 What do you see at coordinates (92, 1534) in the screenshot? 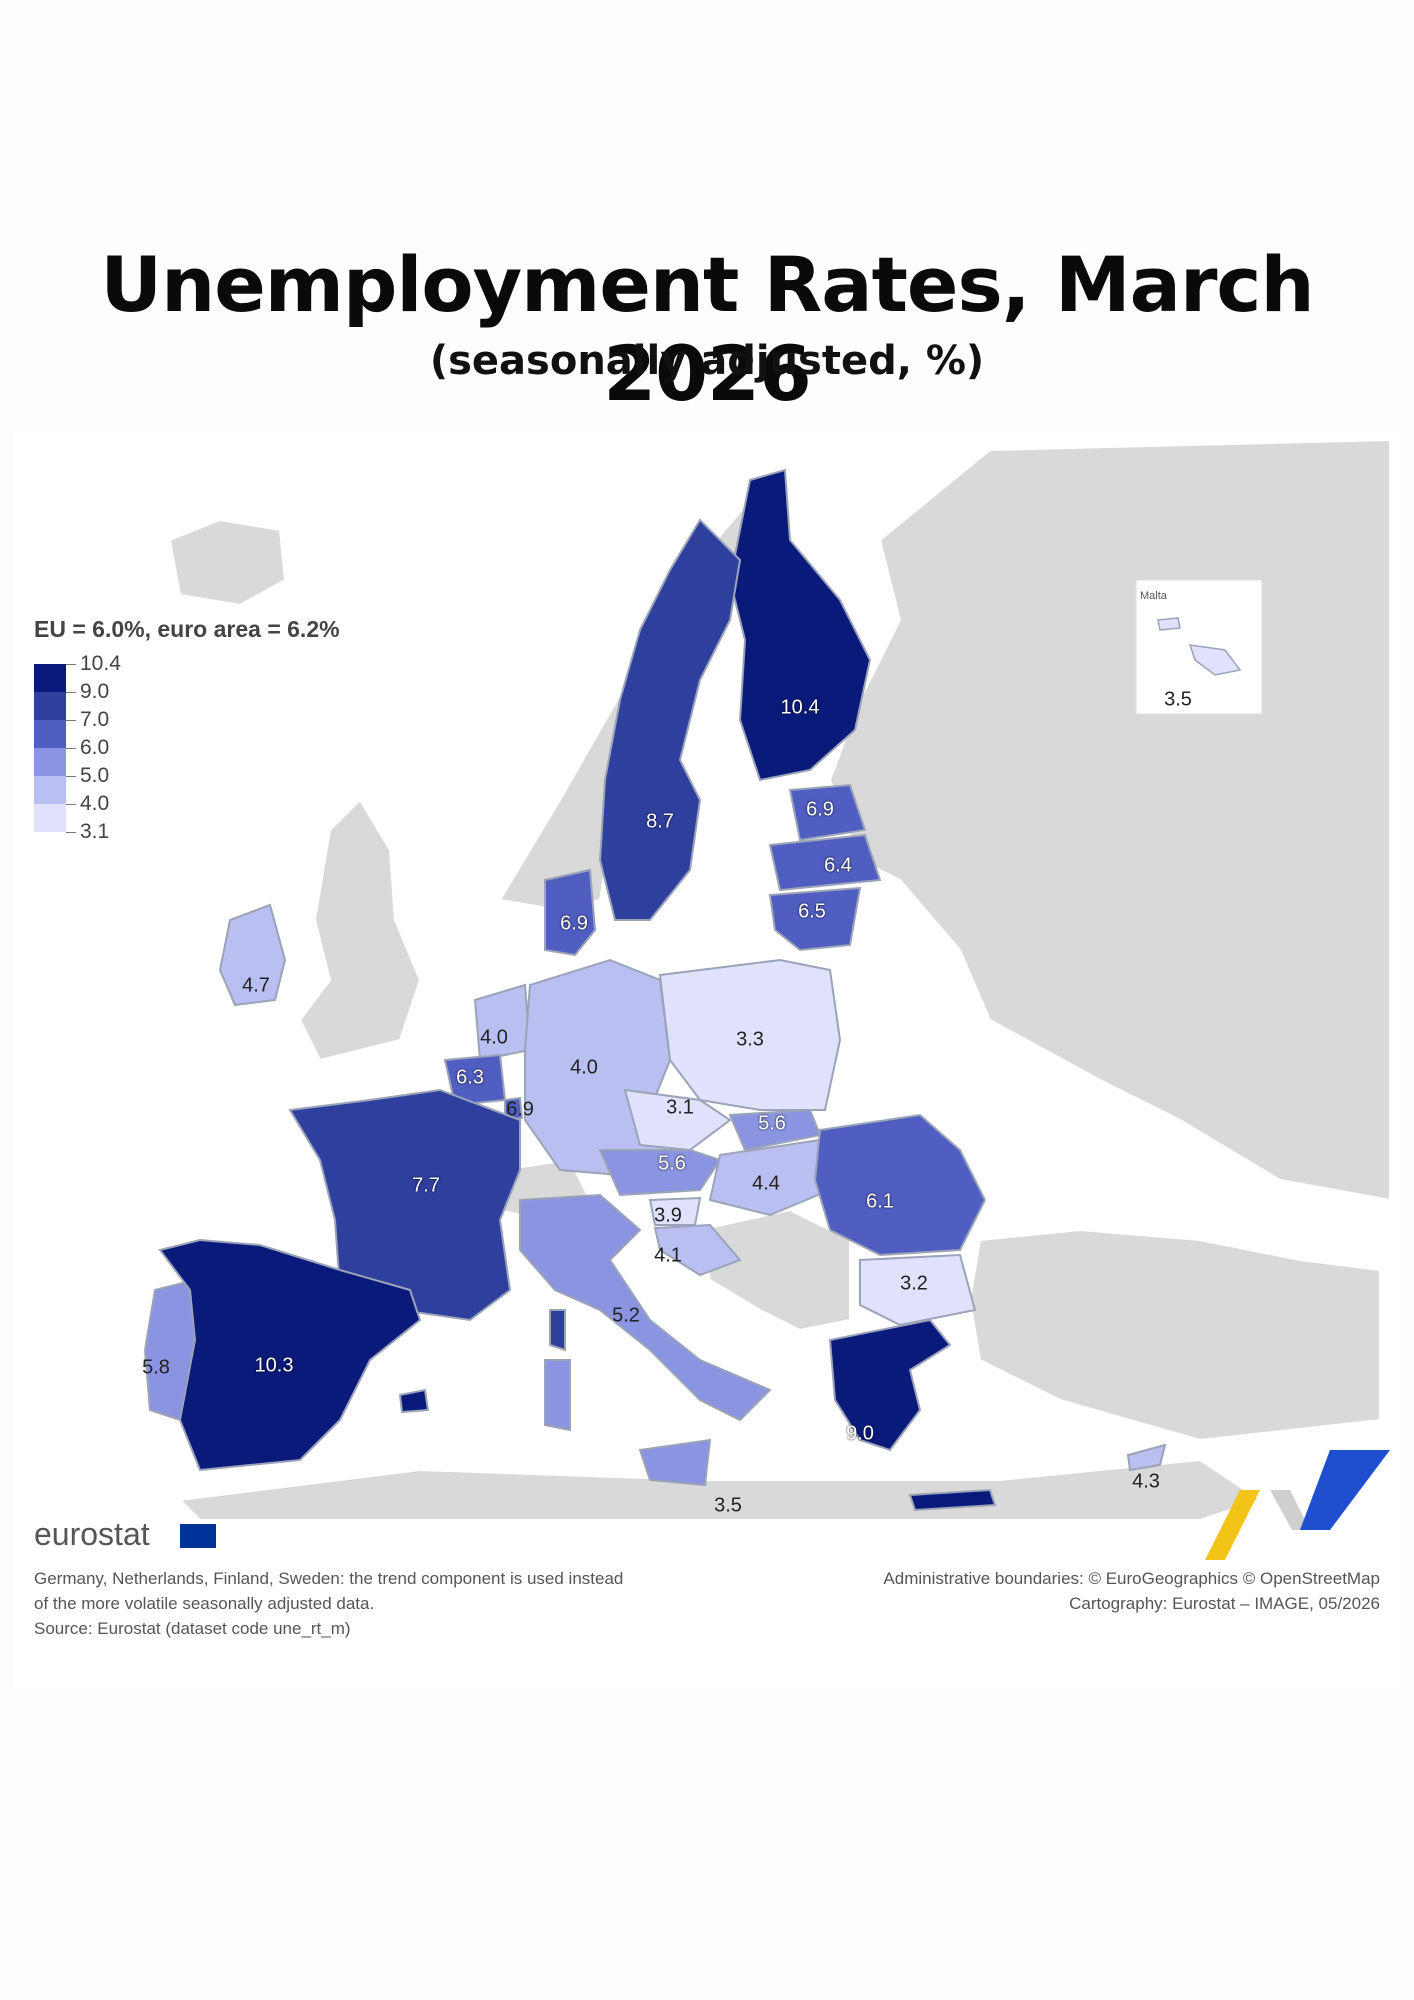
I see `eurostat-logo: eurostat` at bounding box center [92, 1534].